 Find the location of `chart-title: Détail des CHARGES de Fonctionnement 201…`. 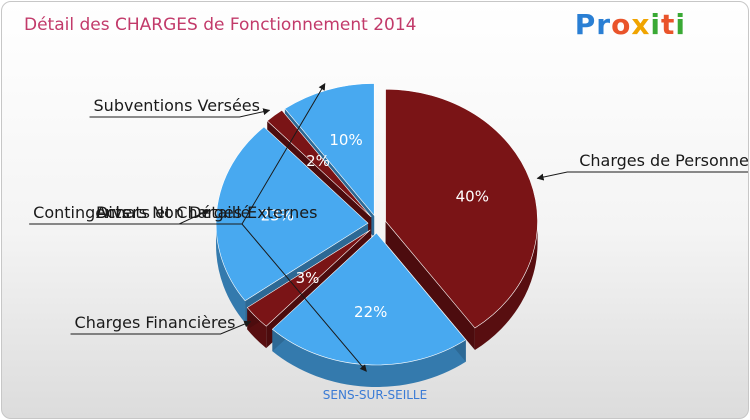

chart-title: Détail des CHARGES de Fonctionnement 201… is located at coordinates (220, 25).